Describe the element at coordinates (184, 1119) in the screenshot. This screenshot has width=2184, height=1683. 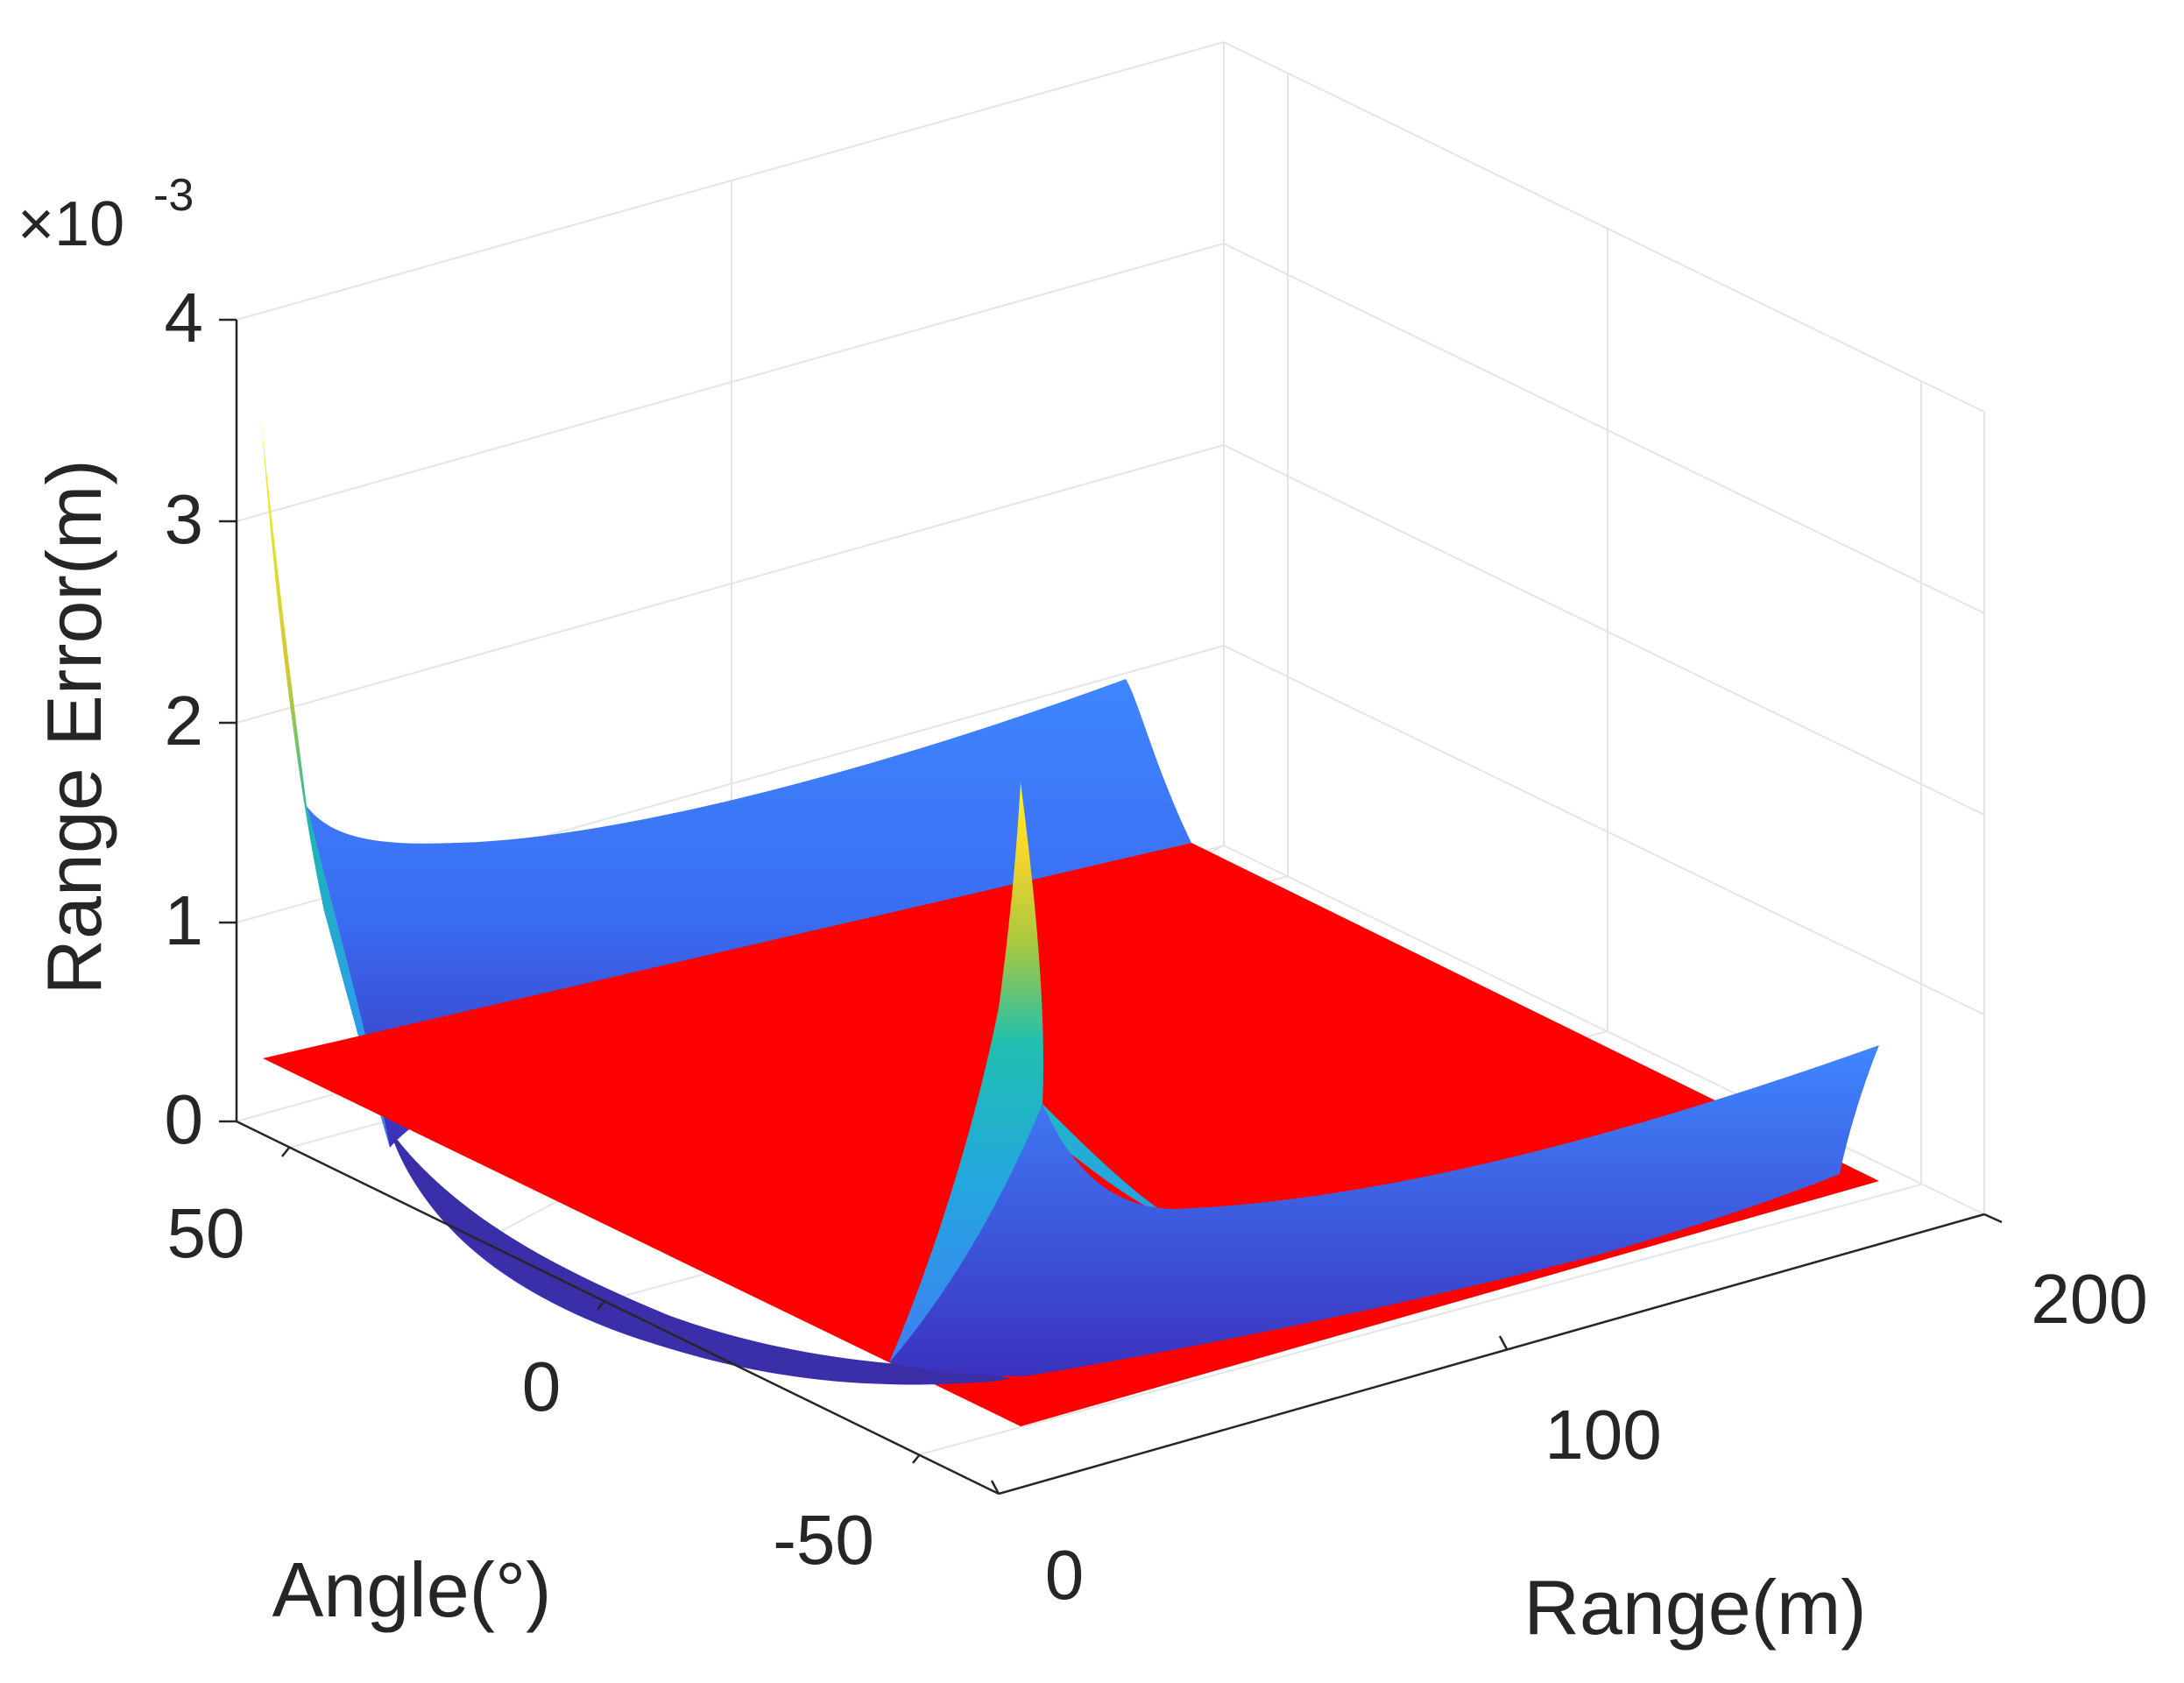
I see `z-tick-label: 0` at that location.